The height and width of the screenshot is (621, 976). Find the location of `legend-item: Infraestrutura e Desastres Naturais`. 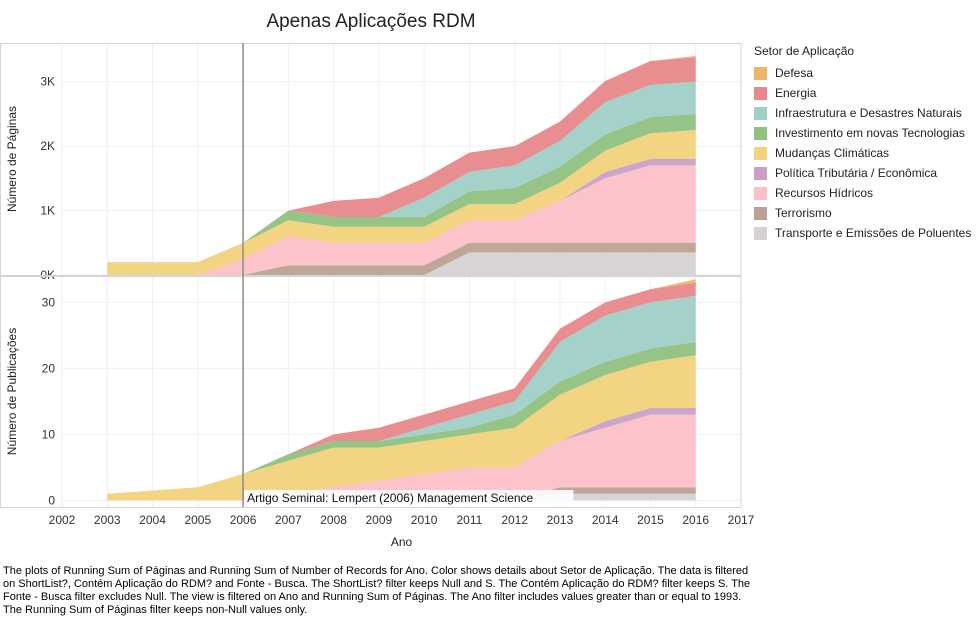

legend-item: Infraestrutura e Desastres Naturais is located at coordinates (862, 113).